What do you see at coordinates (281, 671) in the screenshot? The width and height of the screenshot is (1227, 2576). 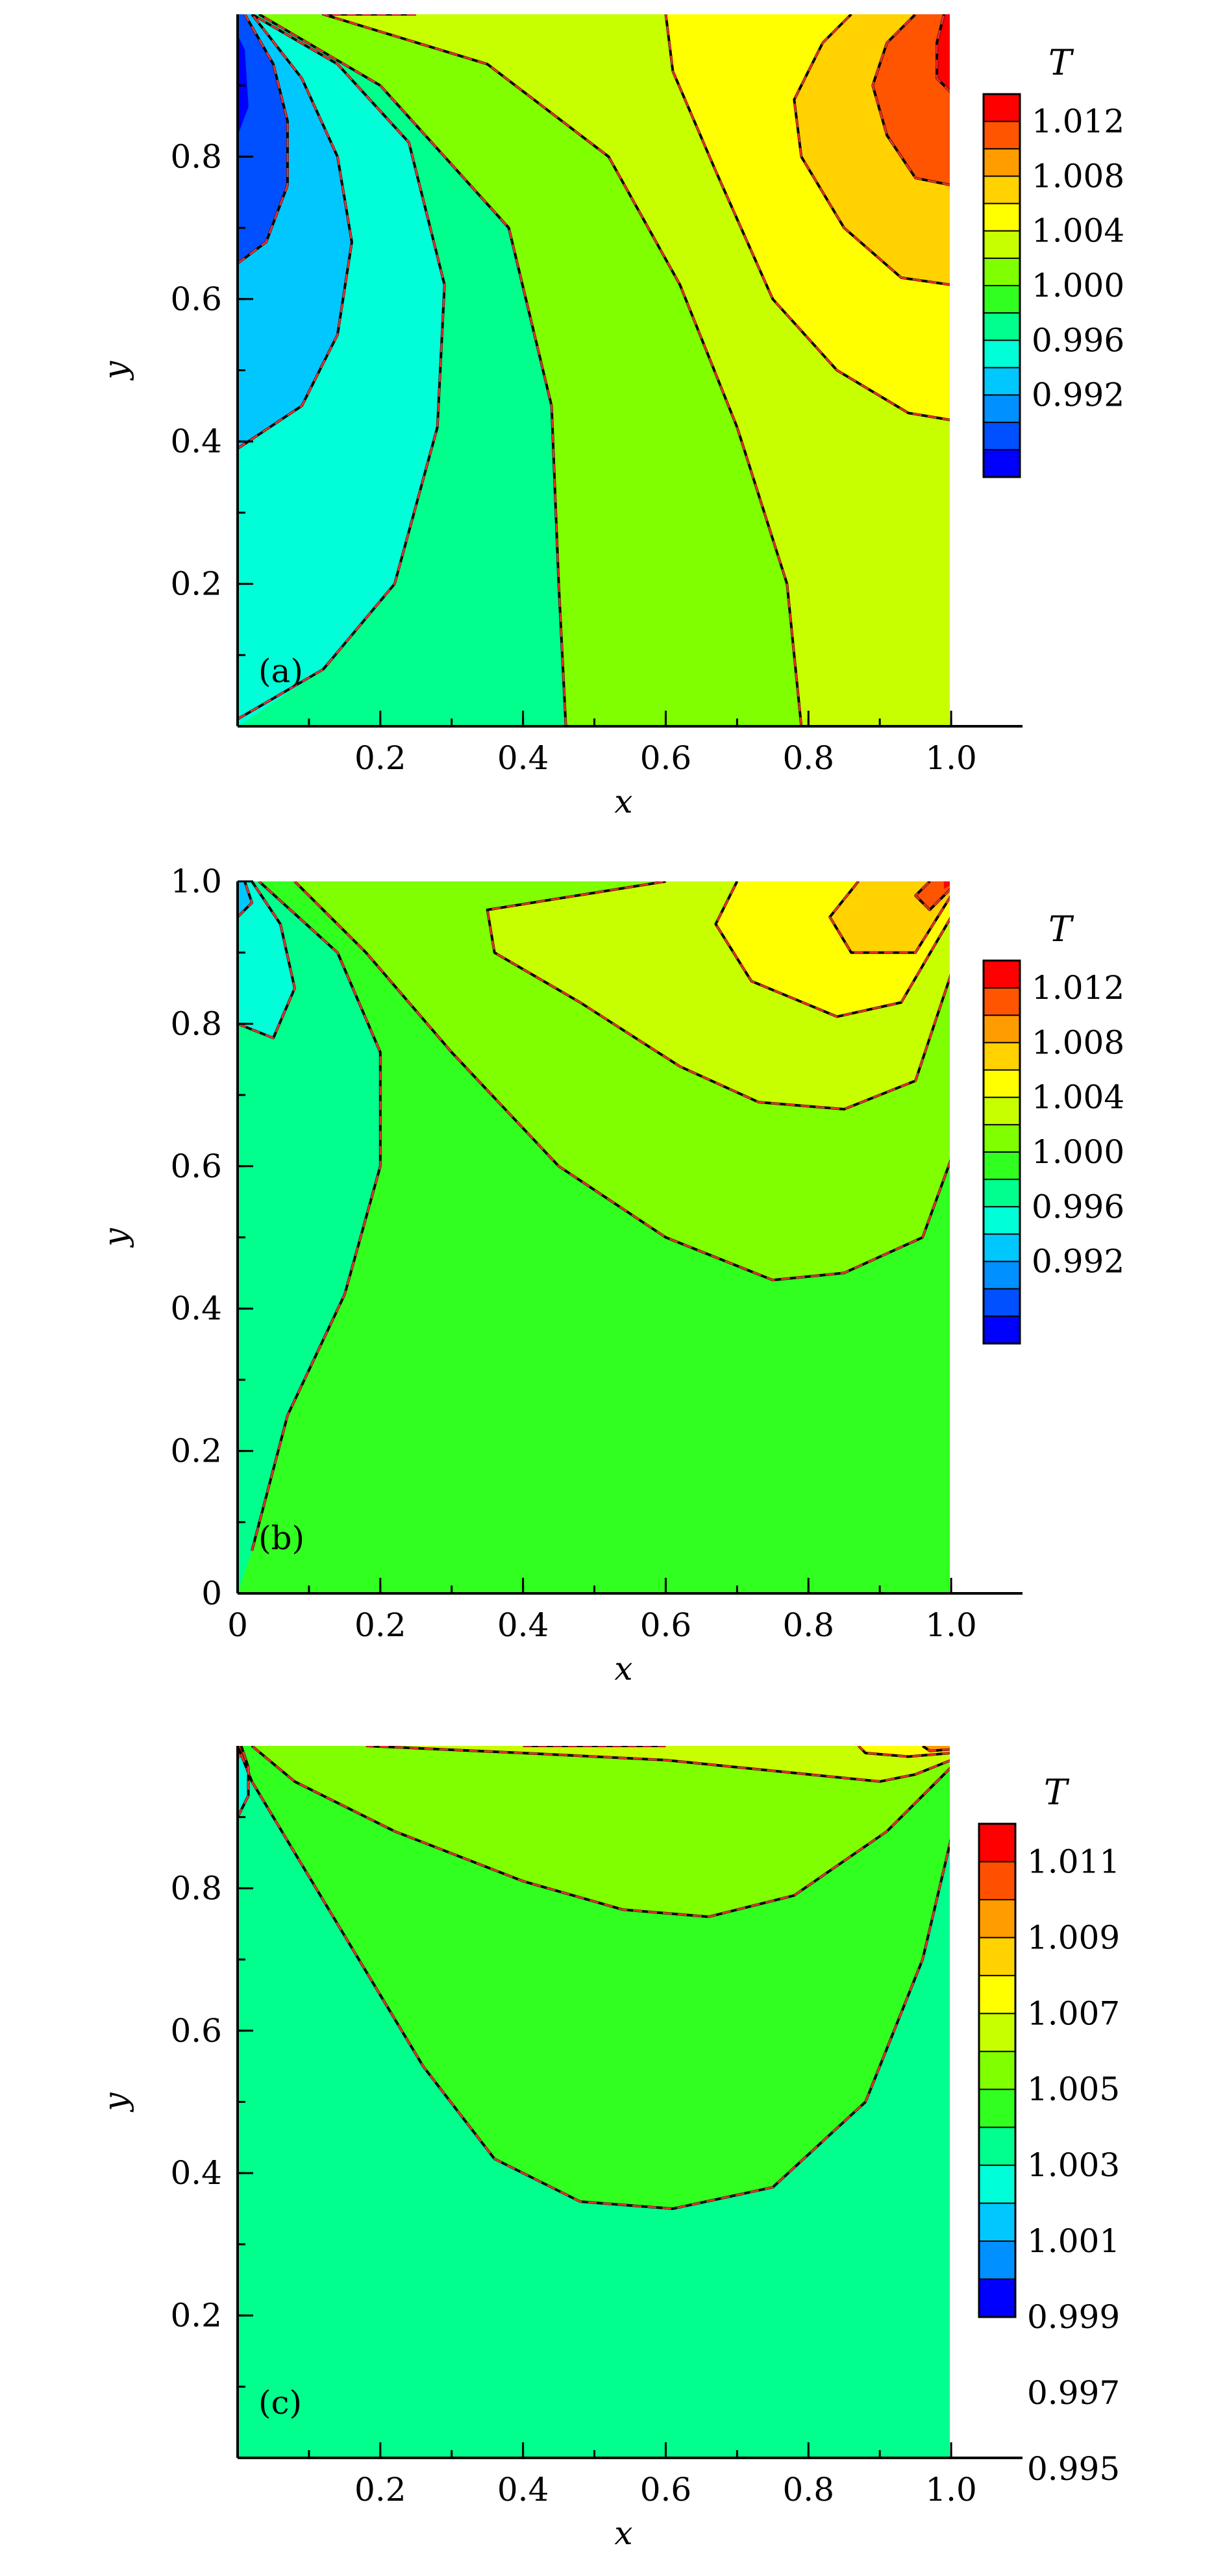 I see `panel-label: (a)` at bounding box center [281, 671].